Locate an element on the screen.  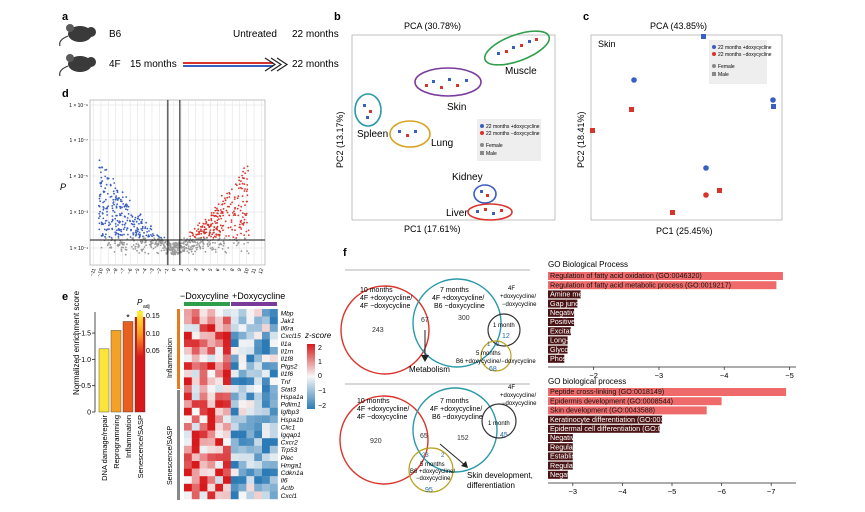
volcano-xtick: 2 is located at coordinates (189, 269).